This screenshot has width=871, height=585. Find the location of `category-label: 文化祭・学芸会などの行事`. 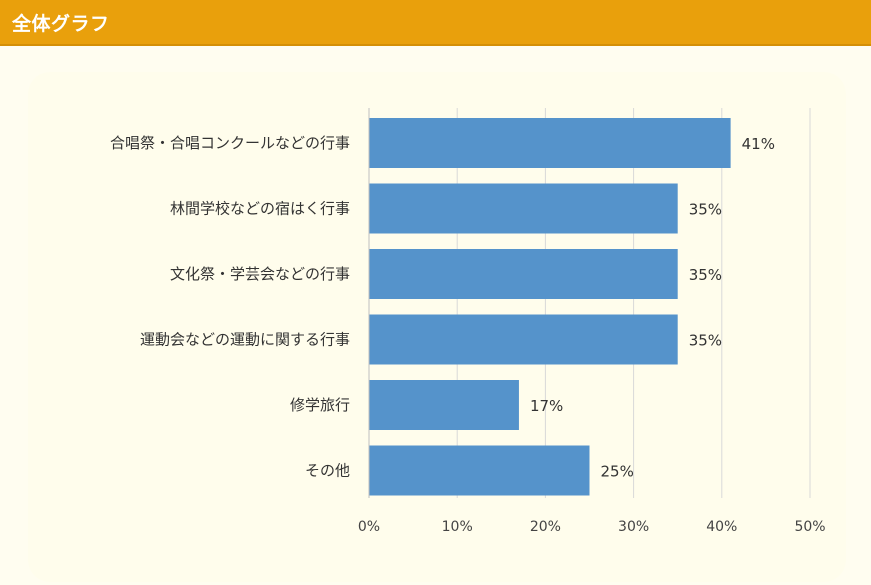

category-label: 文化祭・学芸会などの行事 is located at coordinates (260, 274).